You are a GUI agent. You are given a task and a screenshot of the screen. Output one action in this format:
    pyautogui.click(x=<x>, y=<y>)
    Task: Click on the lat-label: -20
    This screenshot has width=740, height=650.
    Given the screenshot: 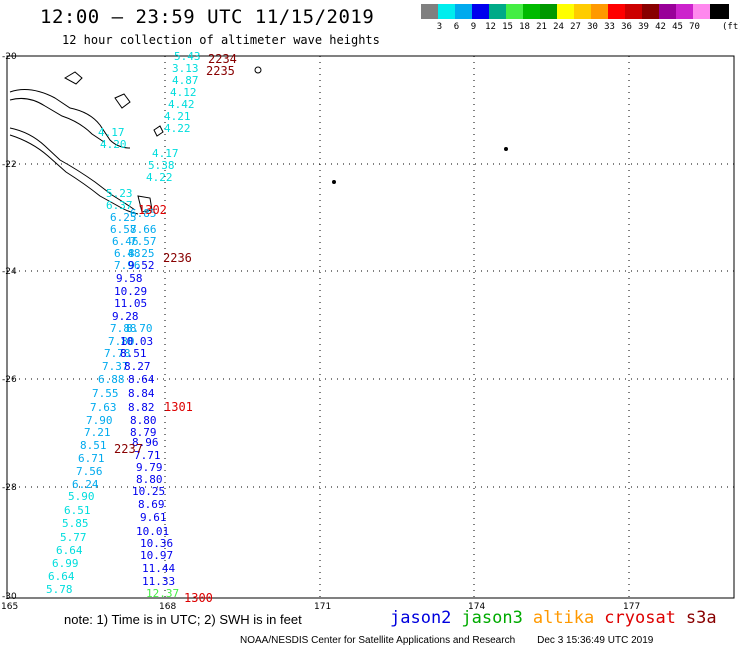 What is the action you would take?
    pyautogui.click(x=9, y=57)
    